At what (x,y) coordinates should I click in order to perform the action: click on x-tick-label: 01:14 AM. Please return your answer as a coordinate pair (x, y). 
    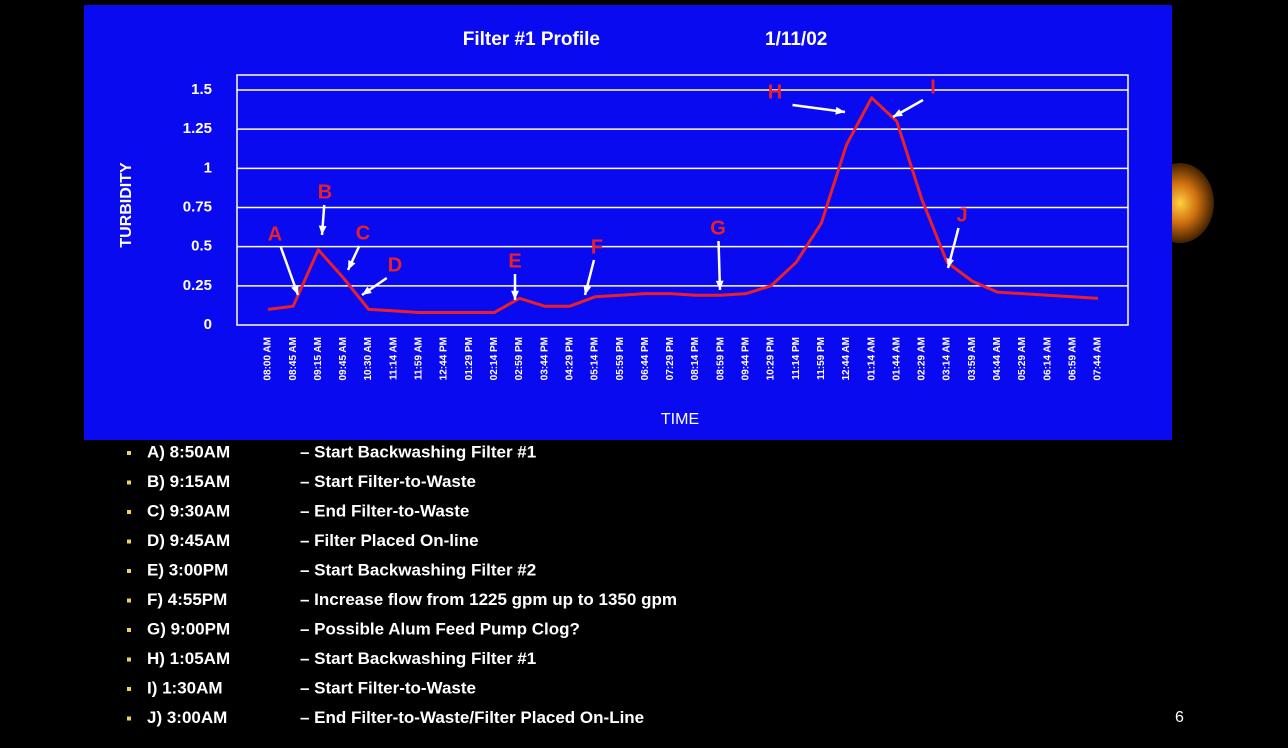
    Looking at the image, I should click on (871, 359).